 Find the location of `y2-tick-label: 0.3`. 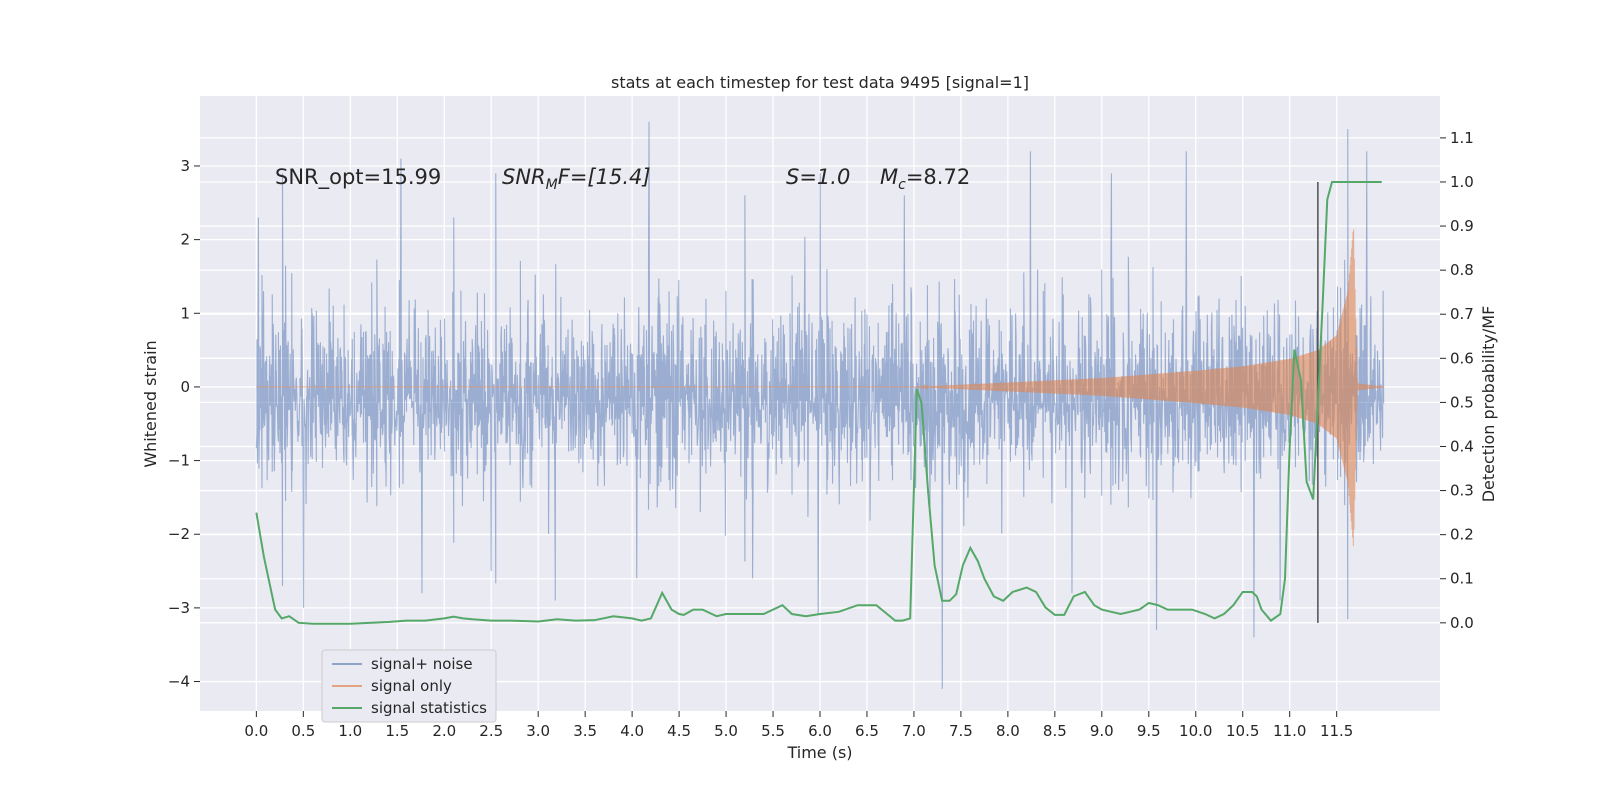

y2-tick-label: 0.3 is located at coordinates (1462, 491).